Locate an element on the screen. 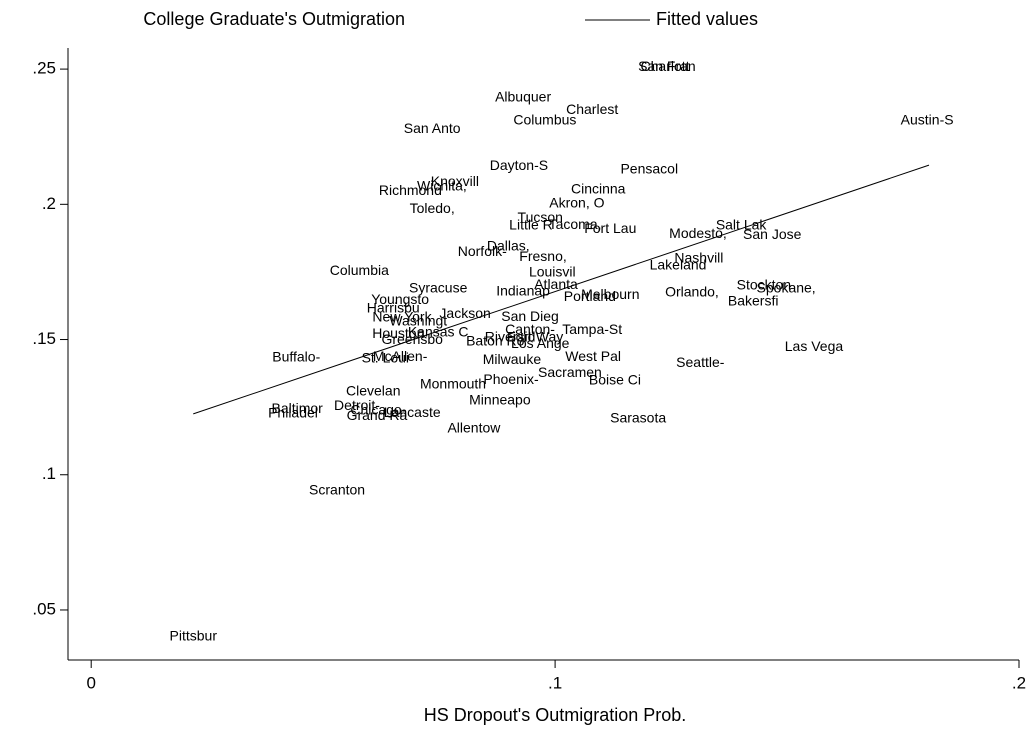  point-label: Akron, O is located at coordinates (576, 203).